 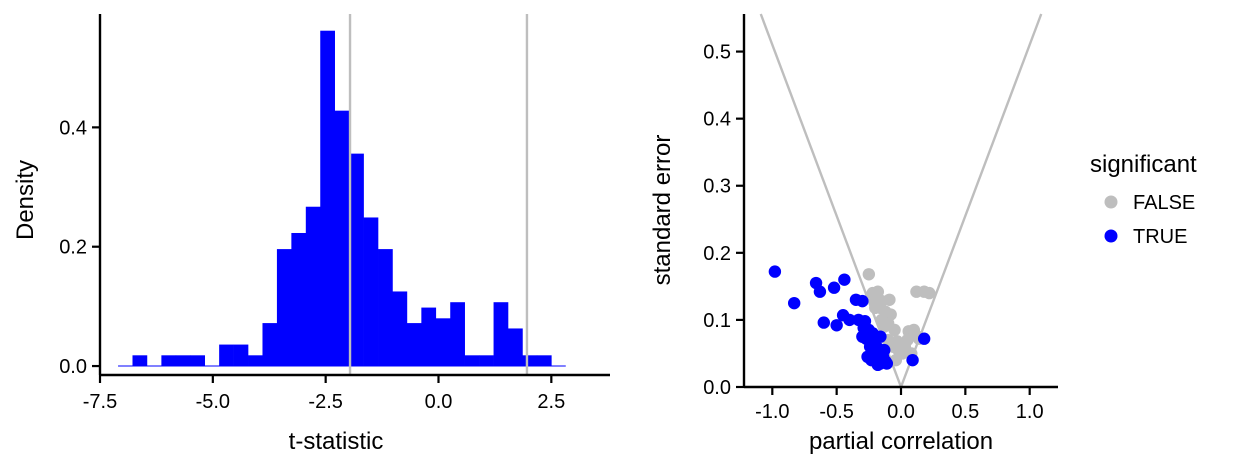 What do you see at coordinates (1160, 237) in the screenshot?
I see `legend-label-true: TRUE` at bounding box center [1160, 237].